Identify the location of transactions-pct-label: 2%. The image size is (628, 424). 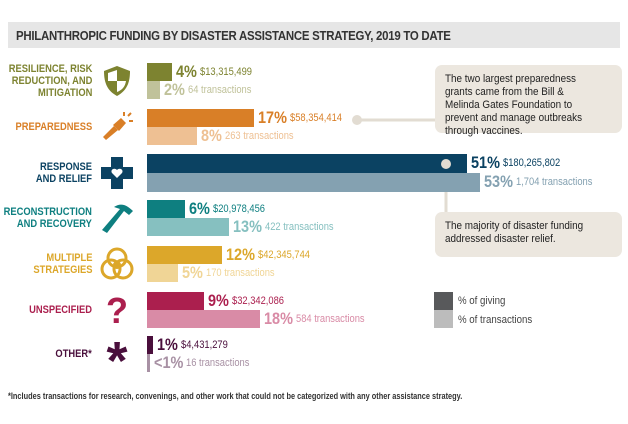
(174, 89).